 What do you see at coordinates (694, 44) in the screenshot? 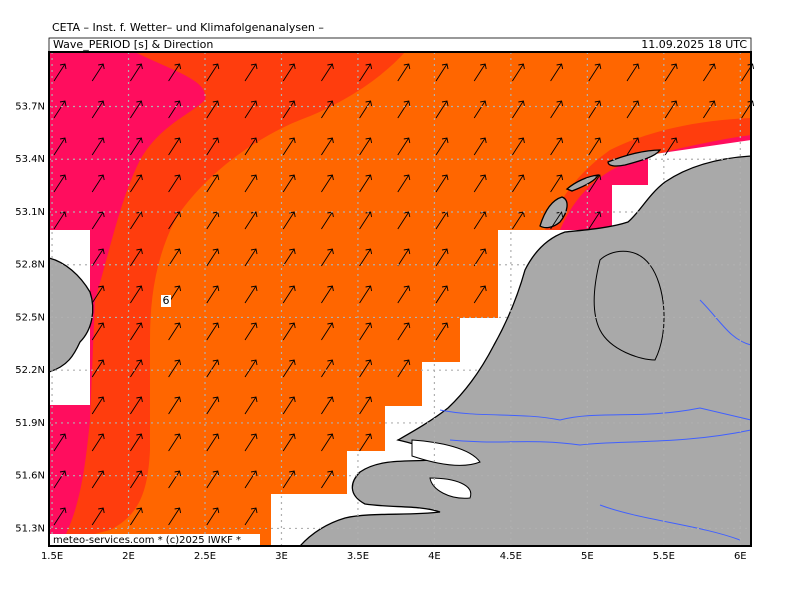
I see `valid-time: 11.09.2025 18 UTC` at bounding box center [694, 44].